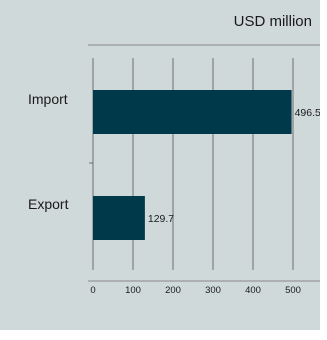 This screenshot has width=327, height=340. Describe the element at coordinates (161, 219) in the screenshot. I see `data-label-export: 129.7` at that location.